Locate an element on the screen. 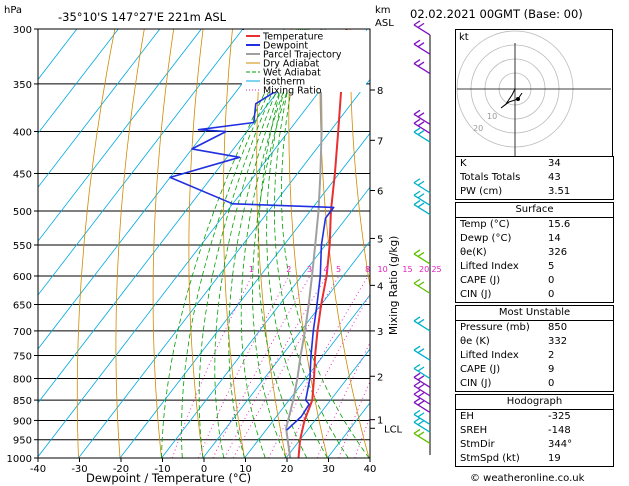 The width and height of the screenshot is (629, 486). legend-label: Temperature is located at coordinates (292, 37).